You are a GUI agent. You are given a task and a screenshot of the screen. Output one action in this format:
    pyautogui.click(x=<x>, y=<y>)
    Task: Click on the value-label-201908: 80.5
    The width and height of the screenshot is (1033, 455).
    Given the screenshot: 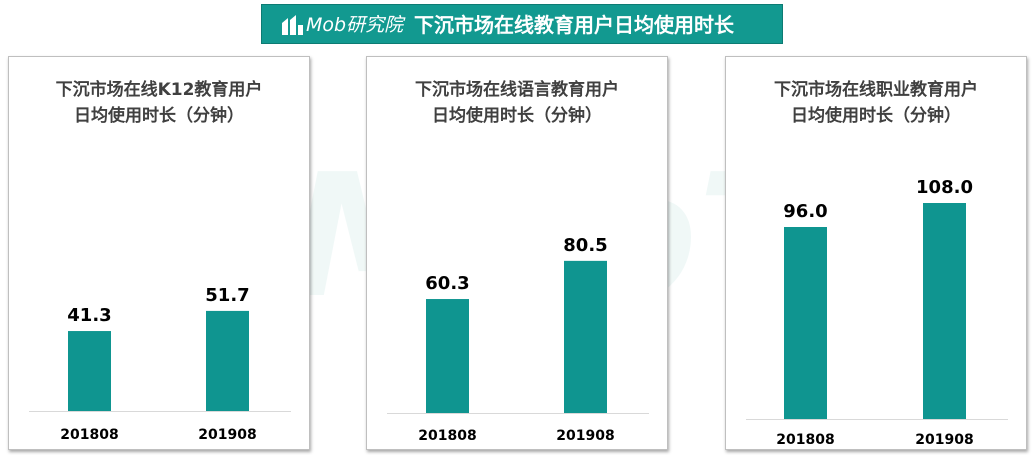 What is the action you would take?
    pyautogui.click(x=585, y=245)
    